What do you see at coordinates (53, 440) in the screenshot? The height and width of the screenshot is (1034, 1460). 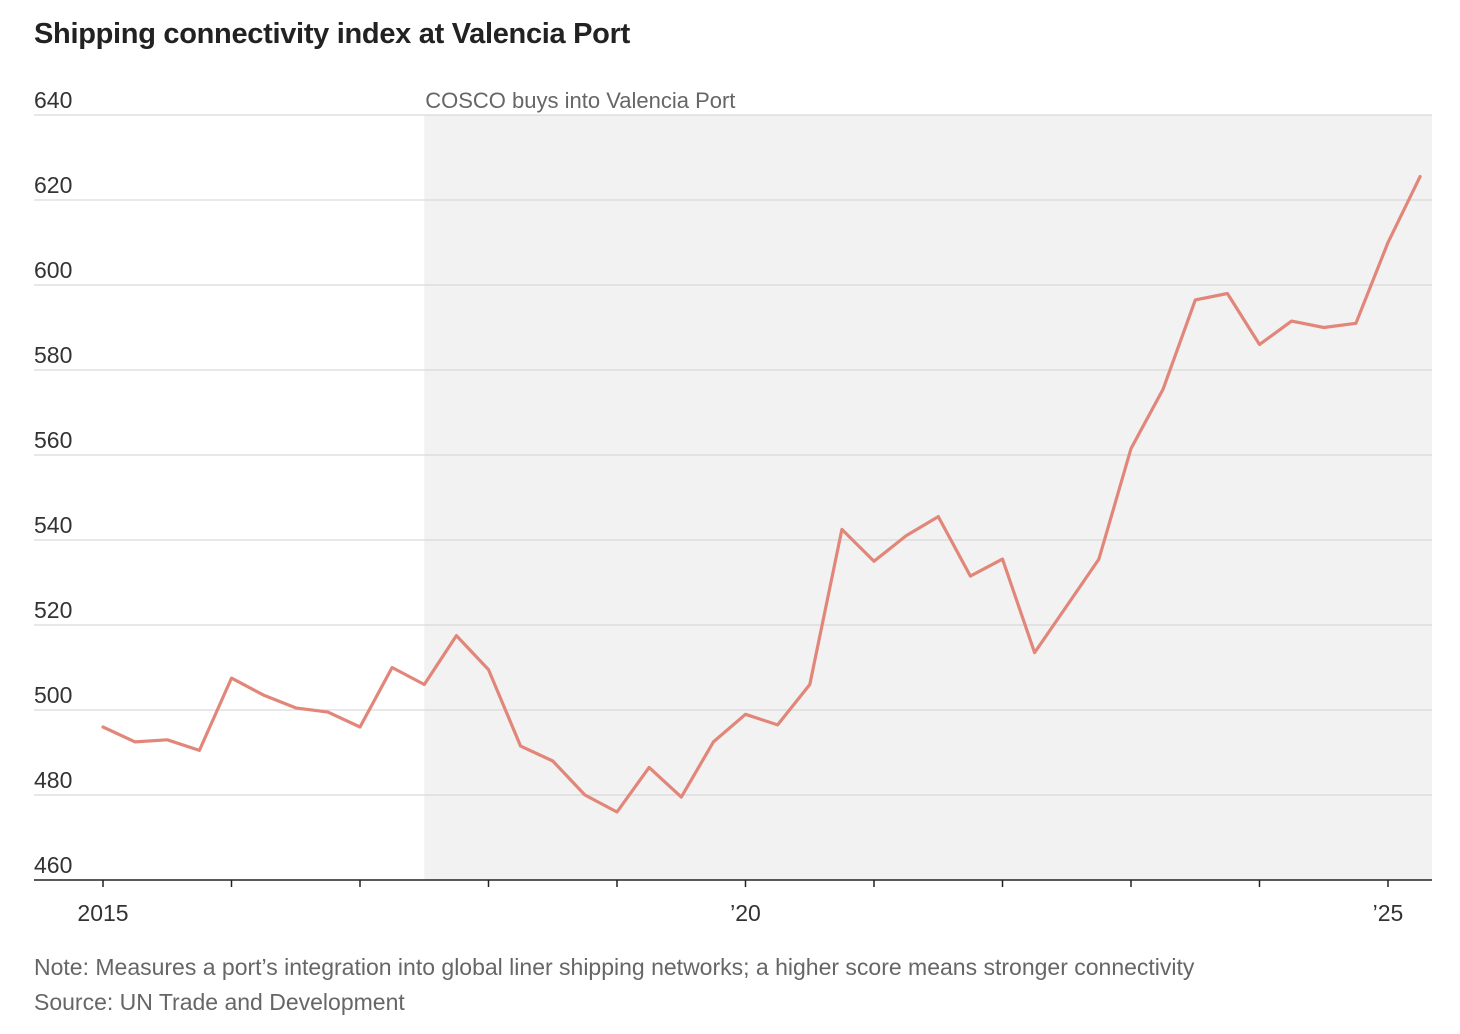 I see `y-tick-label-560: 560` at bounding box center [53, 440].